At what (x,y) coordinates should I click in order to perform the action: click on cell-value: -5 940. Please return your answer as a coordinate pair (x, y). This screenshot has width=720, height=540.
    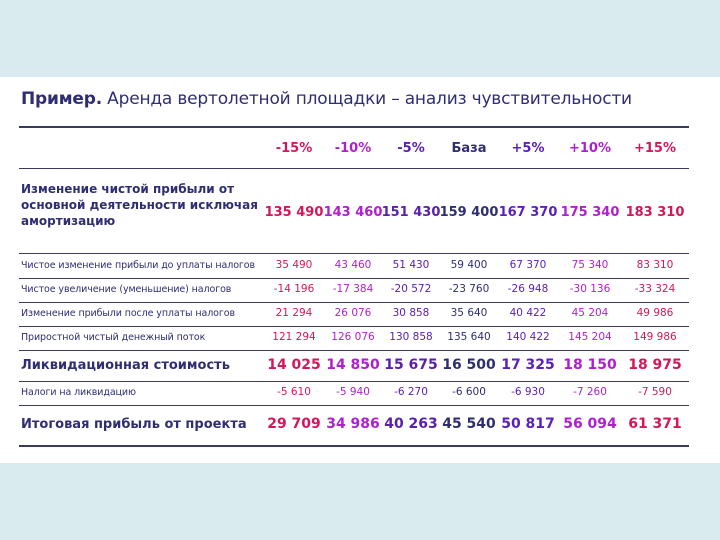
    Looking at the image, I should click on (353, 392).